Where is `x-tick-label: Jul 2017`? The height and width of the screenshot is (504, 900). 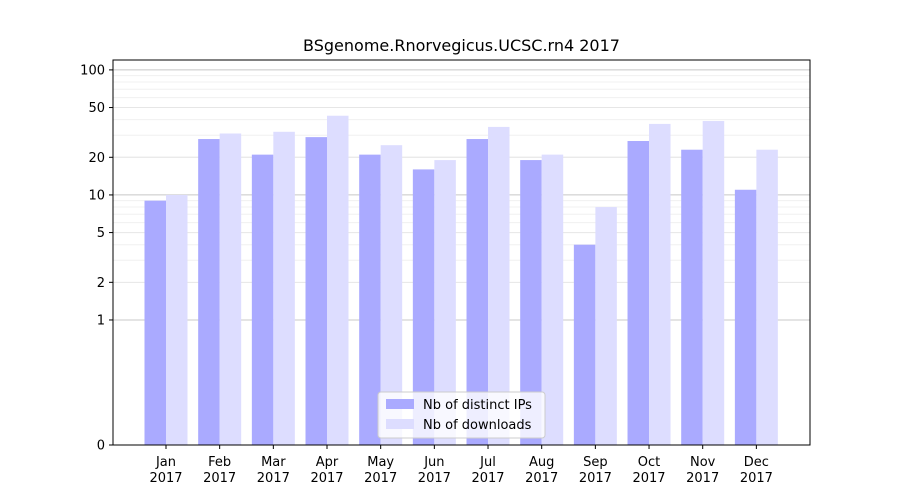
x-tick-label: Jul 2017 is located at coordinates (487, 470).